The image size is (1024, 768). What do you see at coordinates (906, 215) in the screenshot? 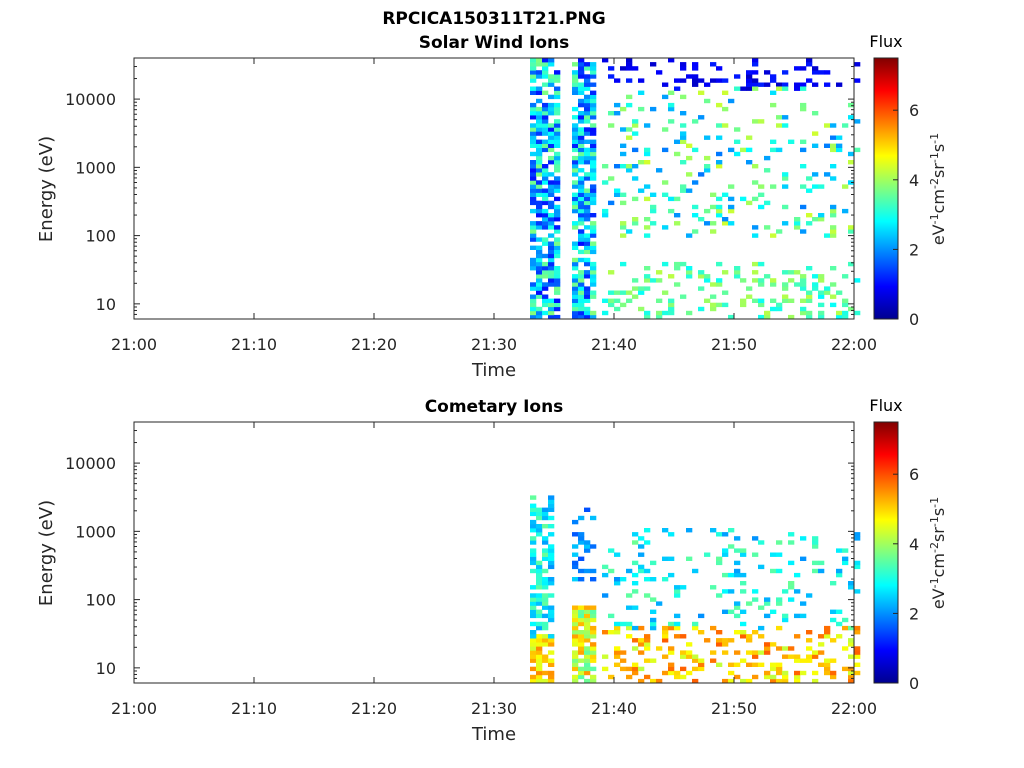
I see `solar-wind-colorbar-ticks: 0 2 4 6` at bounding box center [906, 215].